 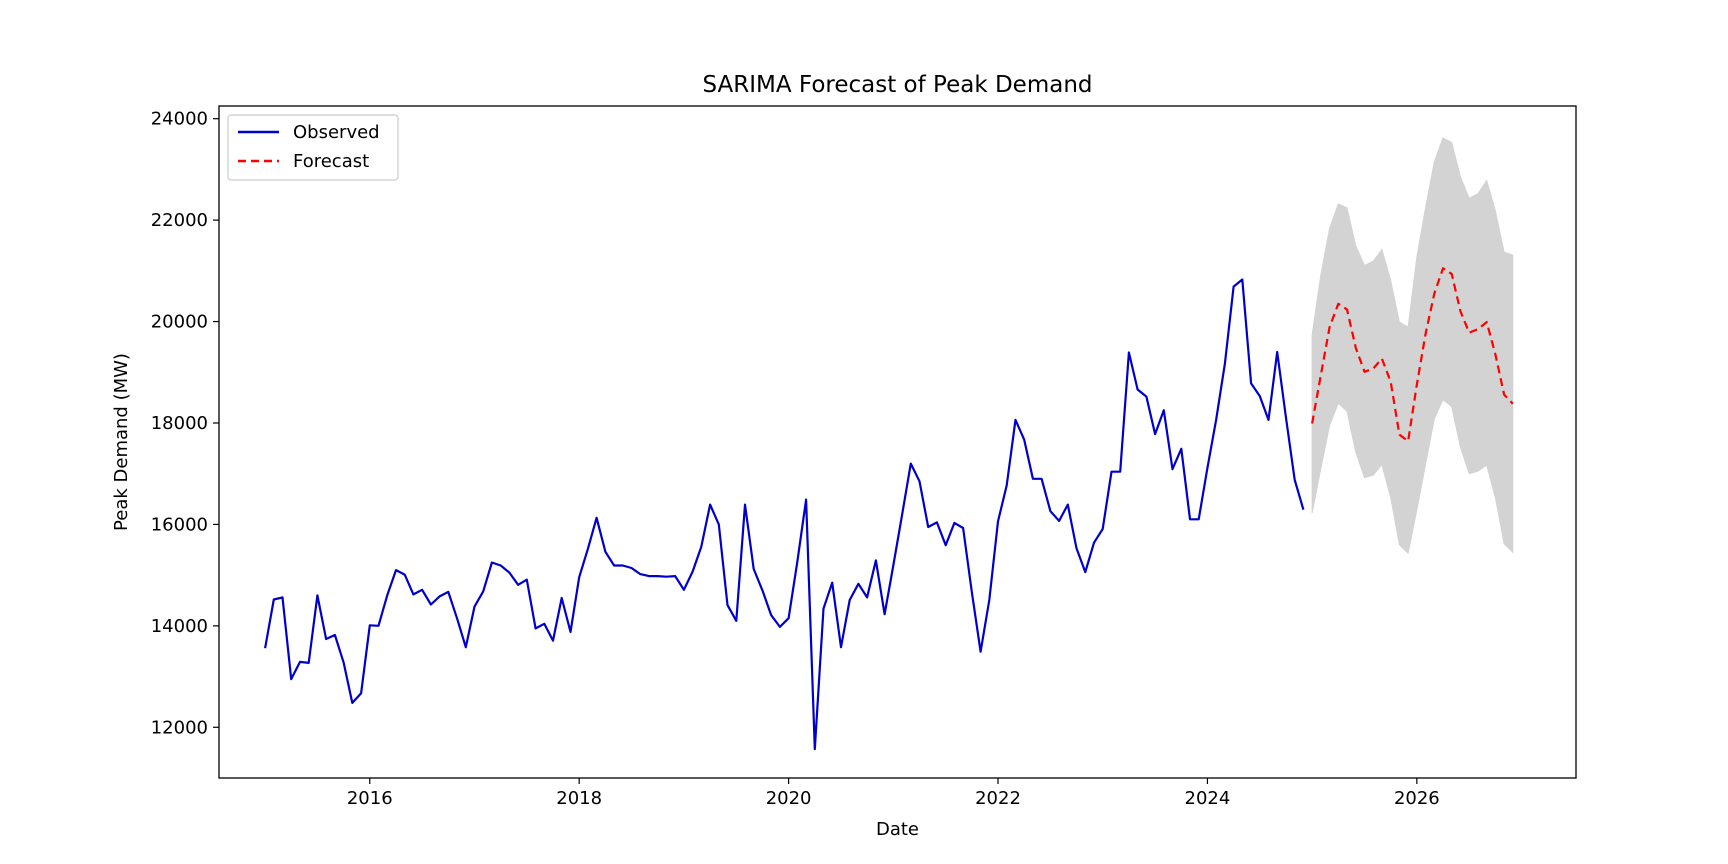 What do you see at coordinates (179, 119) in the screenshot?
I see `y-tick-label: 24000` at bounding box center [179, 119].